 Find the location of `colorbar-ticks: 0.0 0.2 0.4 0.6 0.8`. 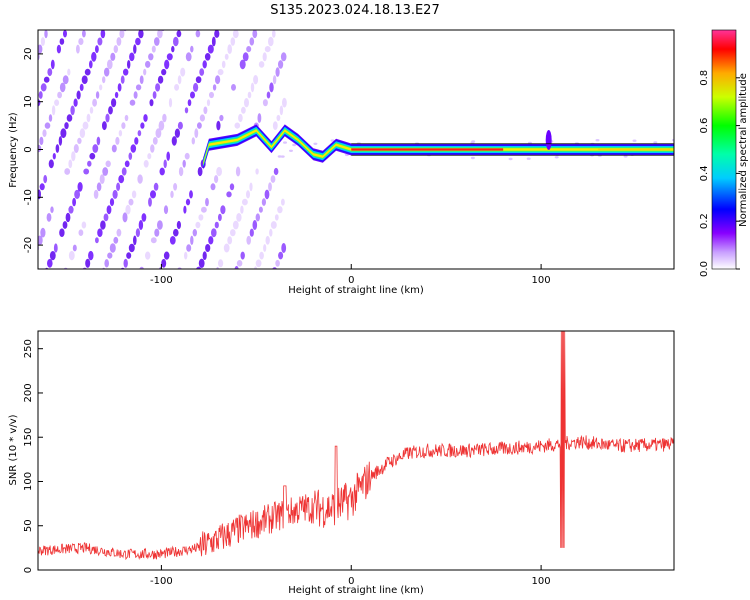

colorbar-ticks: 0.0 0.2 0.4 0.6 0.8 is located at coordinates (719, 173).